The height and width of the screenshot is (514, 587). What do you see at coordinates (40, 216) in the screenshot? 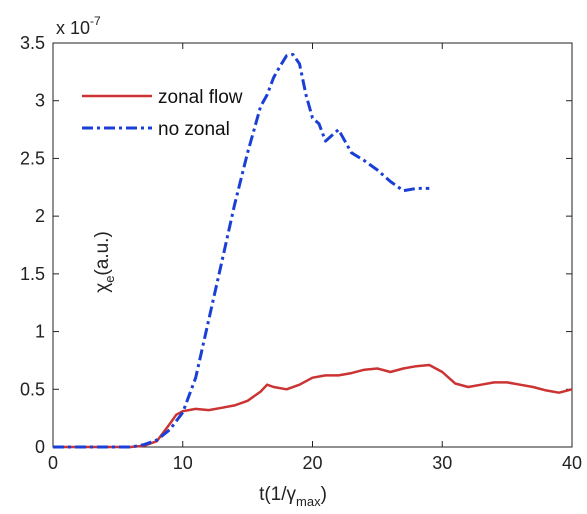
I see `y-tick-label: 2` at bounding box center [40, 216].